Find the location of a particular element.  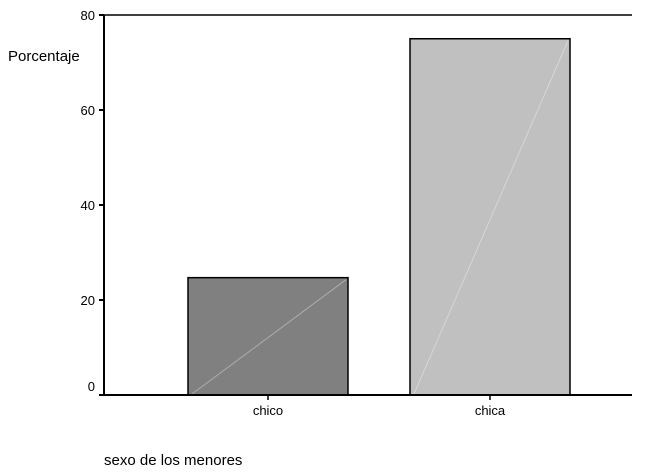

y-tick-label: 80 is located at coordinates (88, 15).